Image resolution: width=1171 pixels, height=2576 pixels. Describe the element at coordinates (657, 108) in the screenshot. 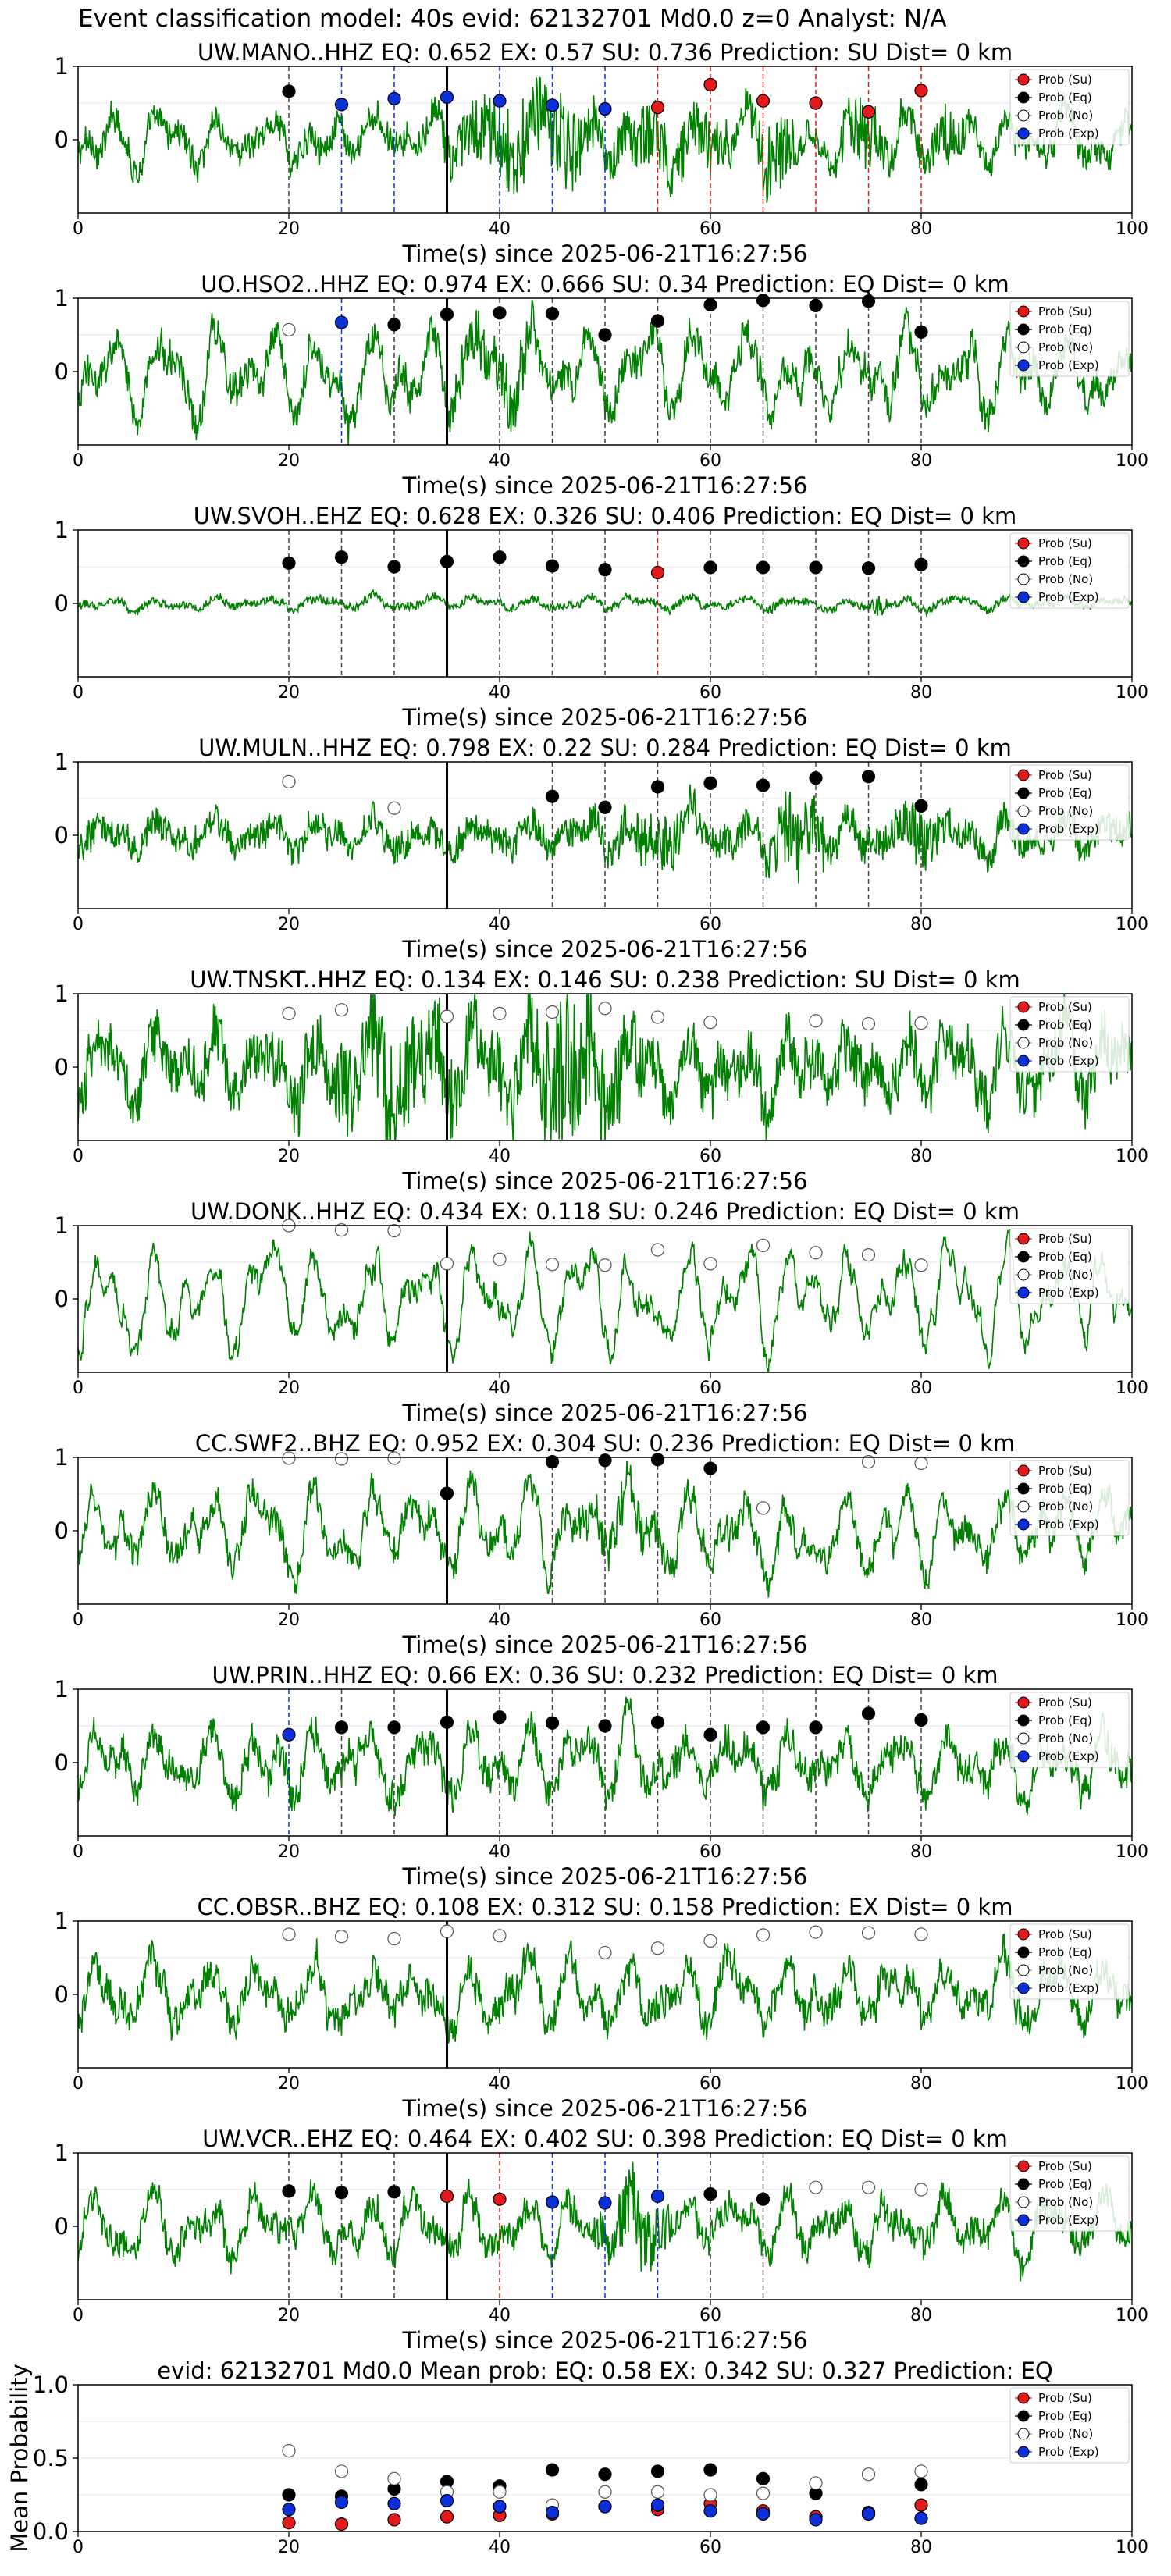

I see `prob-point-su` at that location.